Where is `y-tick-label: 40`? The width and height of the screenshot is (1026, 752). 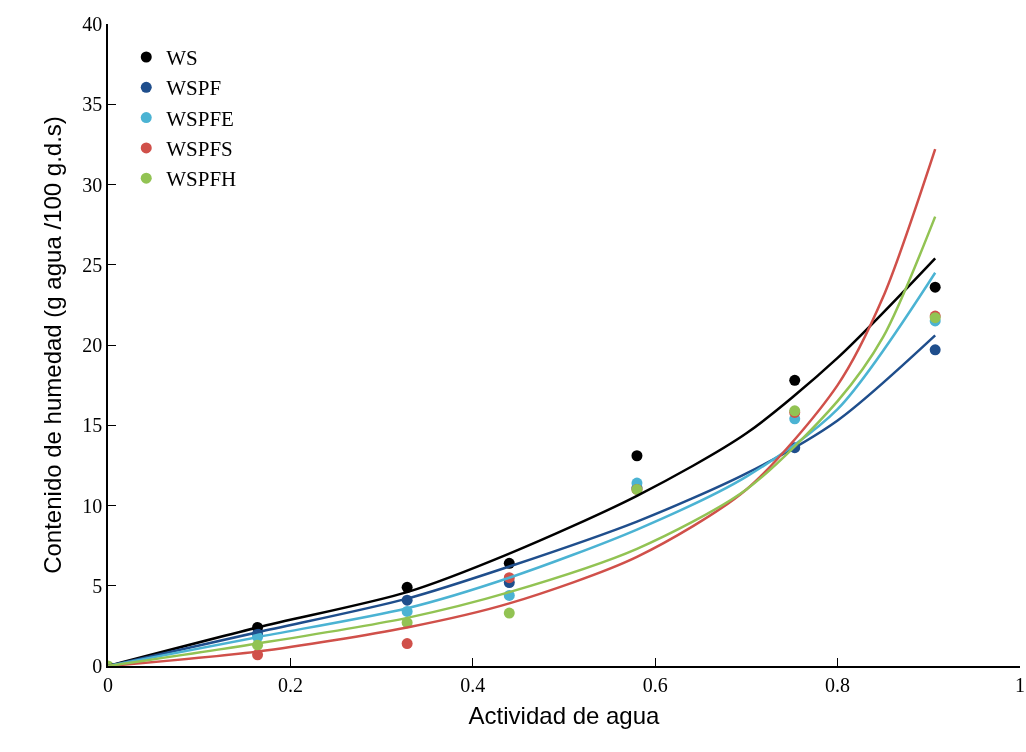
y-tick-label: 40 is located at coordinates (92, 24).